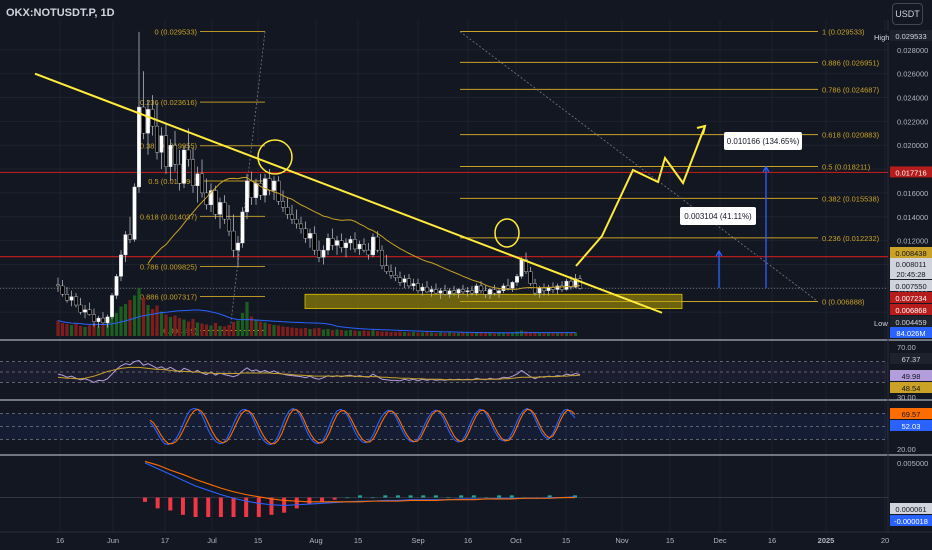 The image size is (932, 550). What do you see at coordinates (640, 196) in the screenshot?
I see `projection-path` at bounding box center [640, 196].